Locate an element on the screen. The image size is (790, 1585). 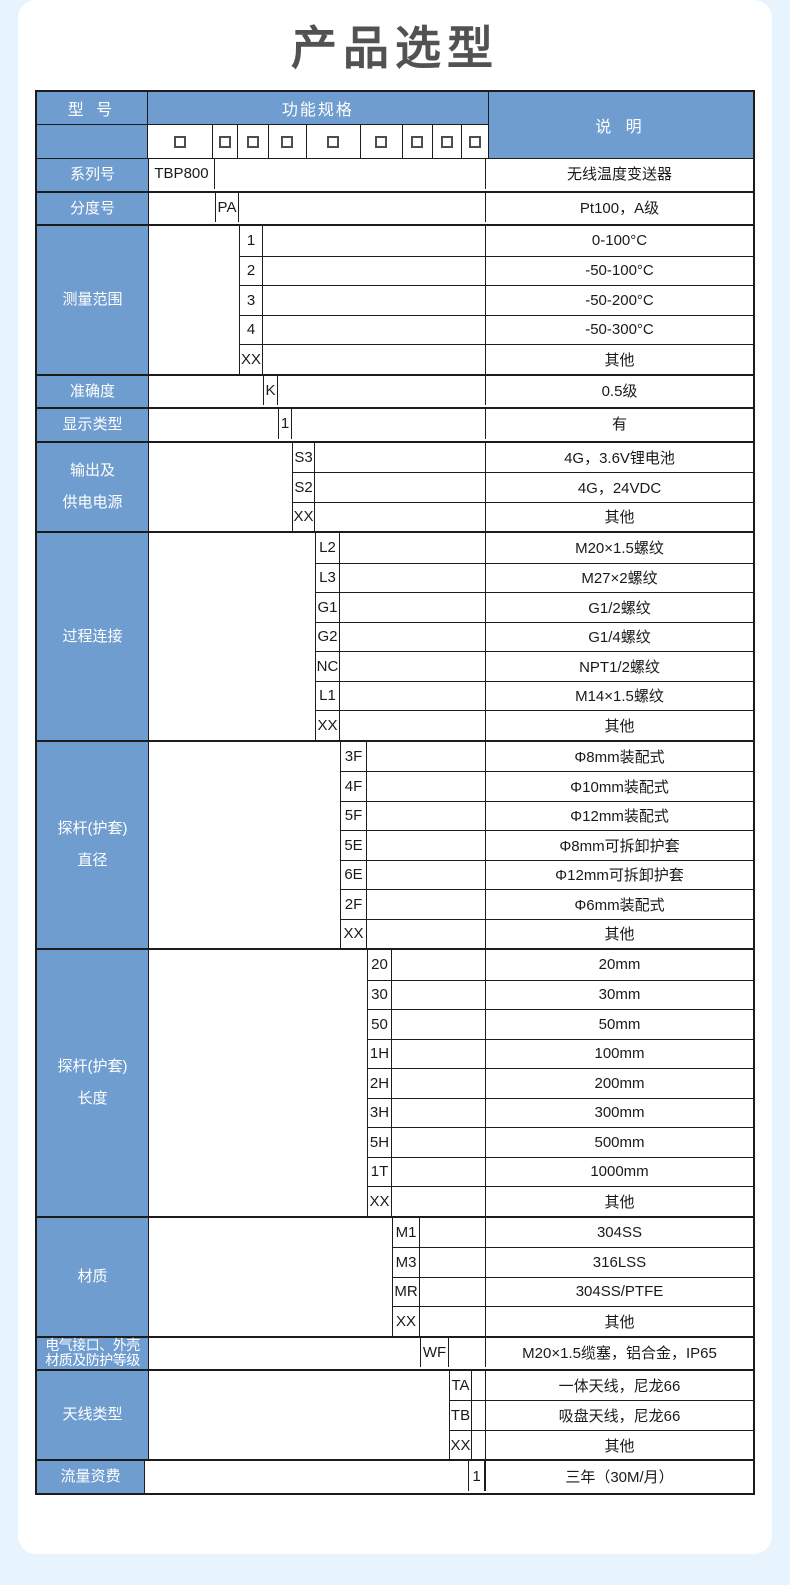
option-code-cell: 5H is located at coordinates (379, 1142).